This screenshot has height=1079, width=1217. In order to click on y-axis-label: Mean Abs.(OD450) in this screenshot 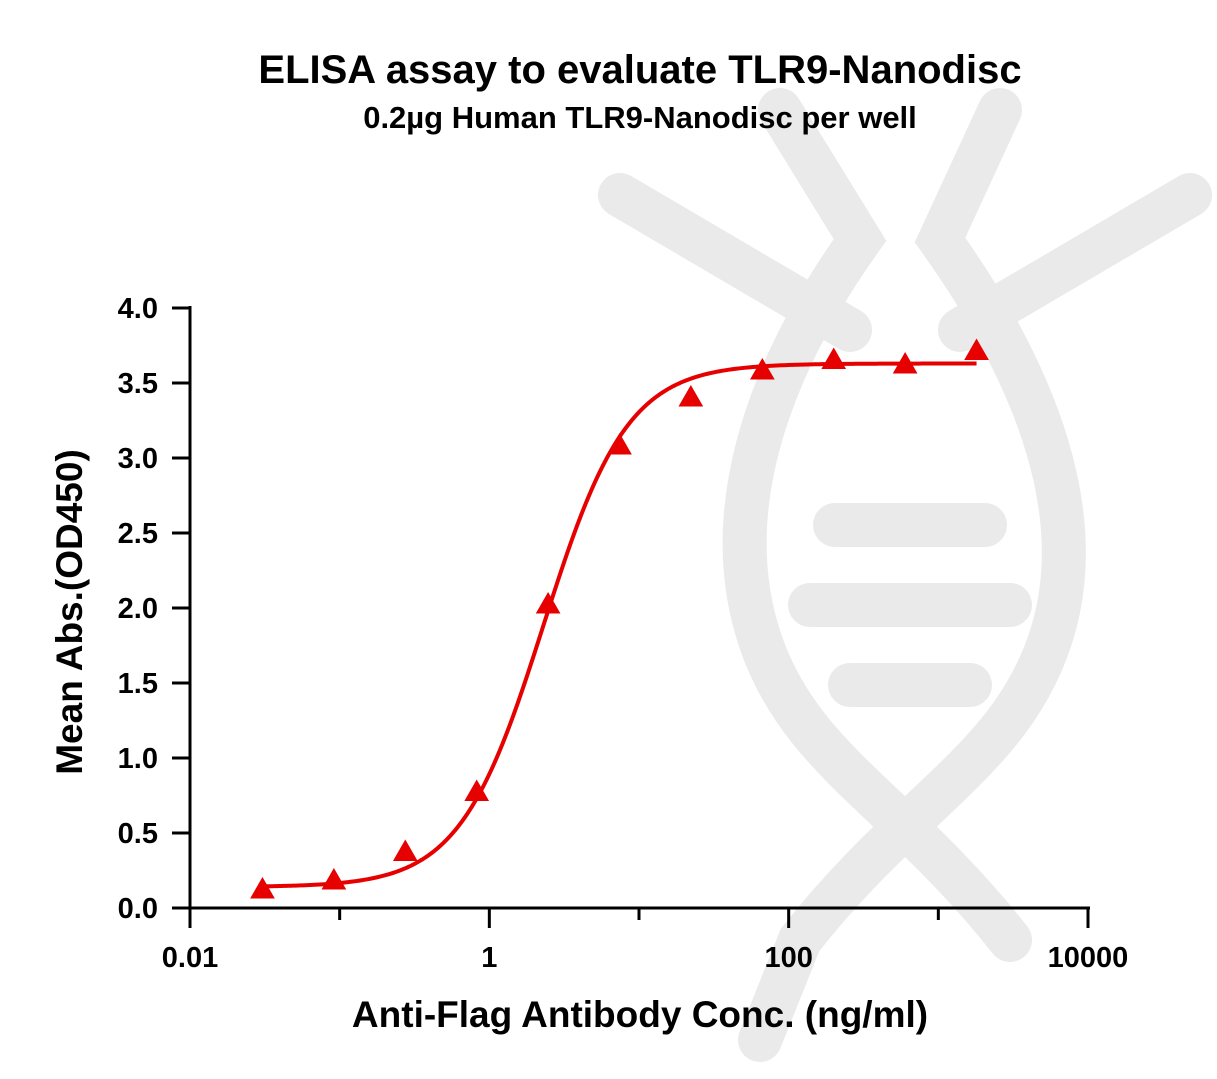, I will do `click(69, 612)`.